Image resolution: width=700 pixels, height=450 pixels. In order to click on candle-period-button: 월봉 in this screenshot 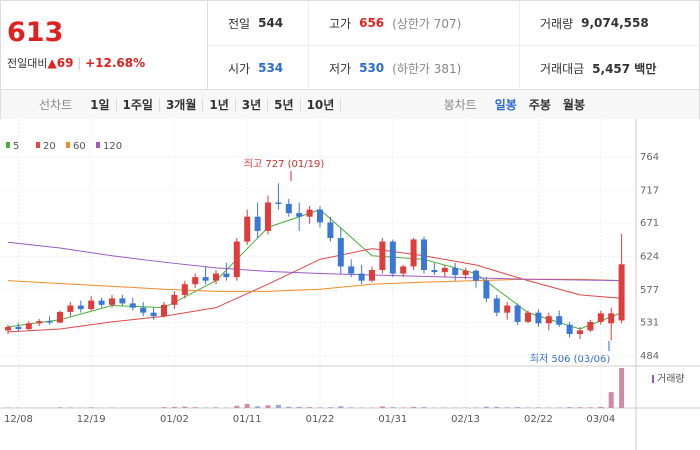, I will do `click(573, 105)`.